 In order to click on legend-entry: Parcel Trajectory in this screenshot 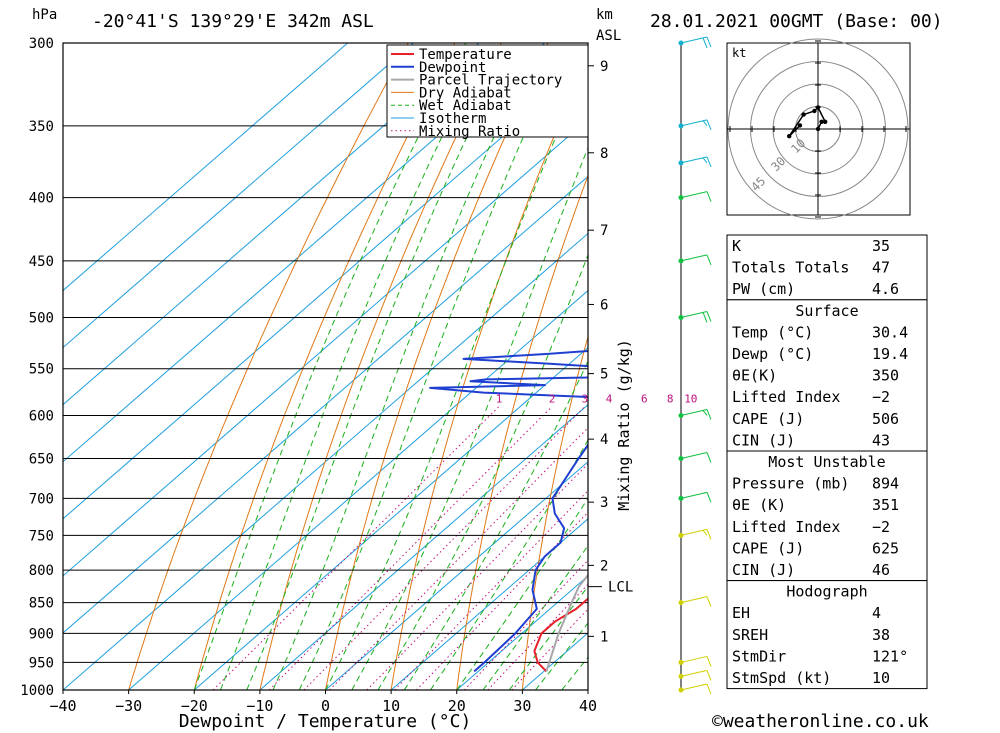, I will do `click(490, 81)`.